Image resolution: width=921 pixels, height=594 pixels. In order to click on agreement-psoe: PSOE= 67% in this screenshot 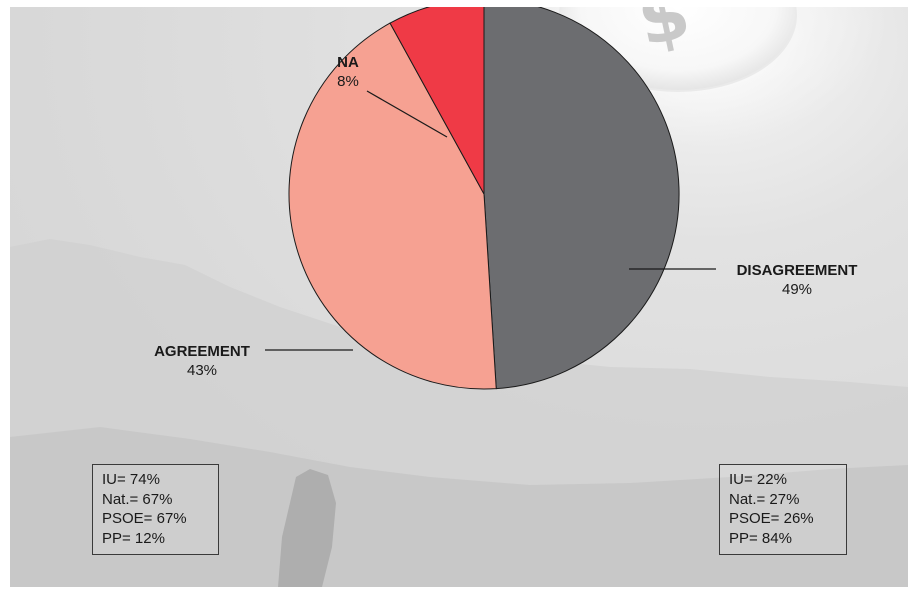, I will do `click(144, 518)`.